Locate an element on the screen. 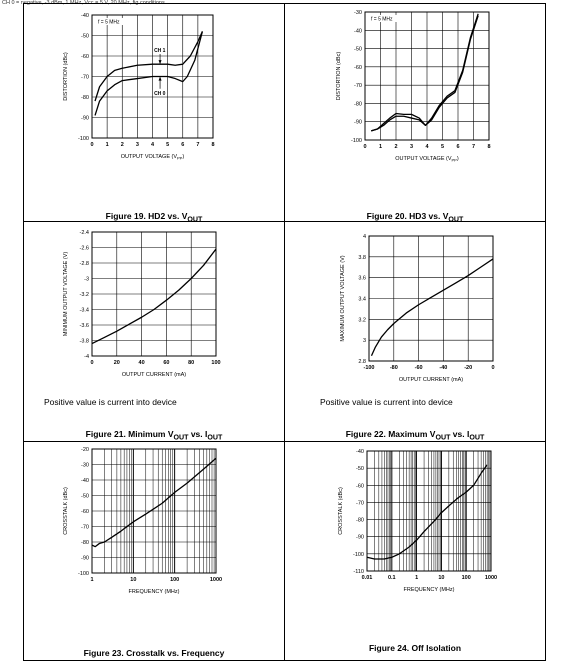 The image size is (561, 665). x-tick-label: 80 is located at coordinates (191, 363).